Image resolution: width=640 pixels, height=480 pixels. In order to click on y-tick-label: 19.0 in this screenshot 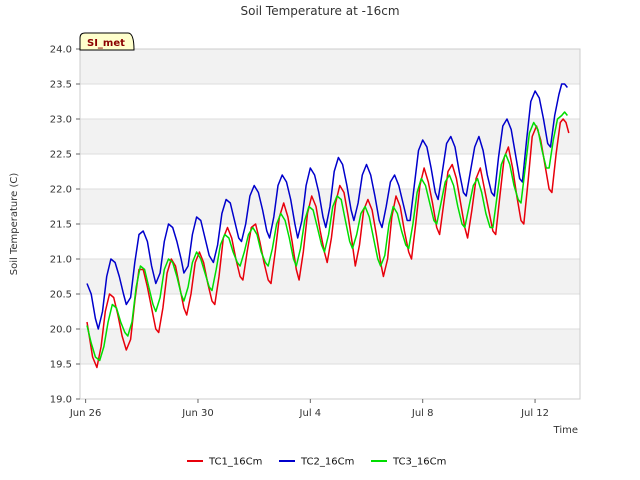, I will do `click(61, 400)`.